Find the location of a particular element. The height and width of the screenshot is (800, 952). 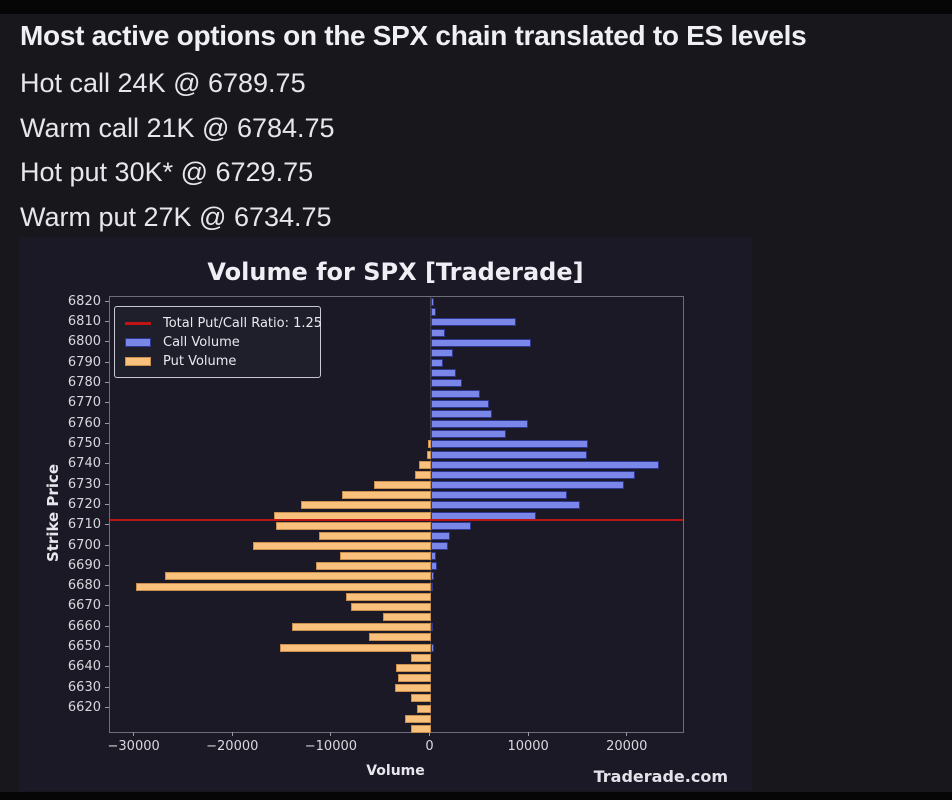

x-tick-label: 20000 is located at coordinates (627, 746).